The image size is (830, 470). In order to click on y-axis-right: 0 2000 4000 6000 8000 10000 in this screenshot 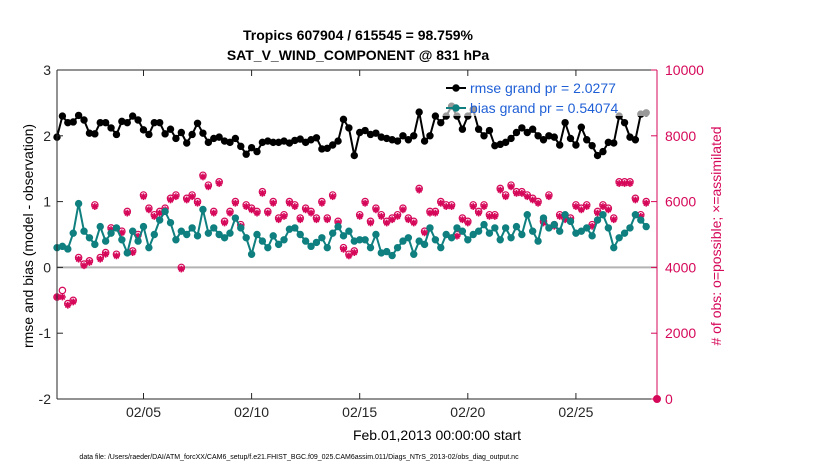, I will do `click(677, 234)`.